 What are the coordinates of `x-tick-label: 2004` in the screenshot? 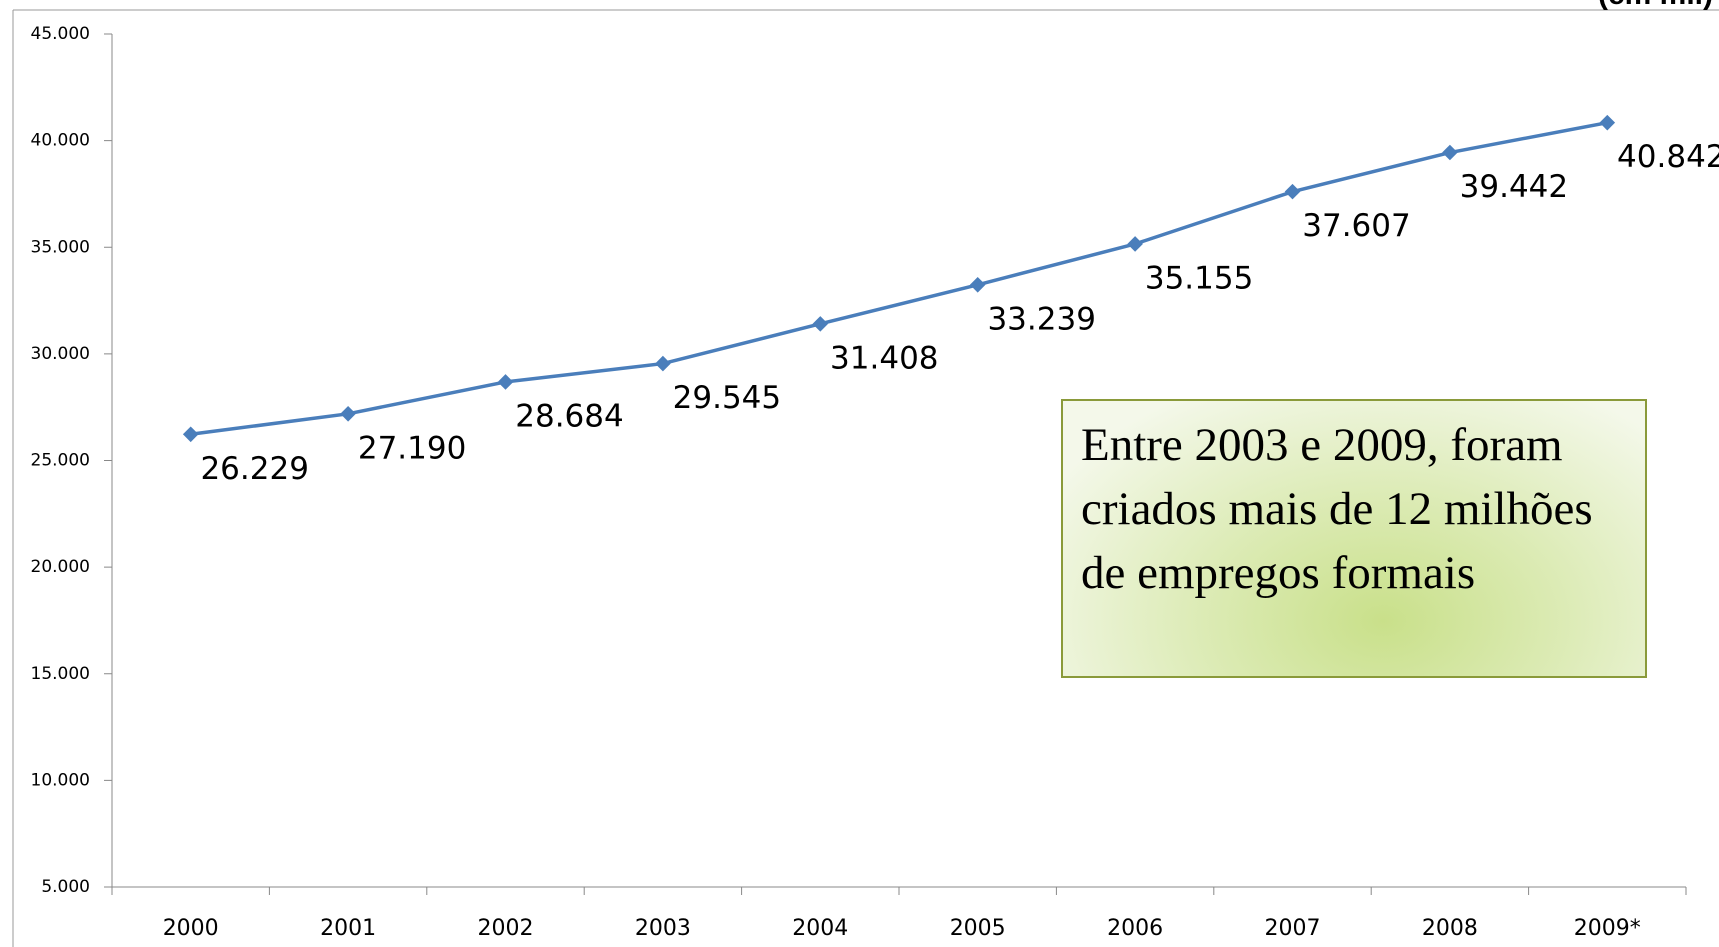 It's located at (820, 928).